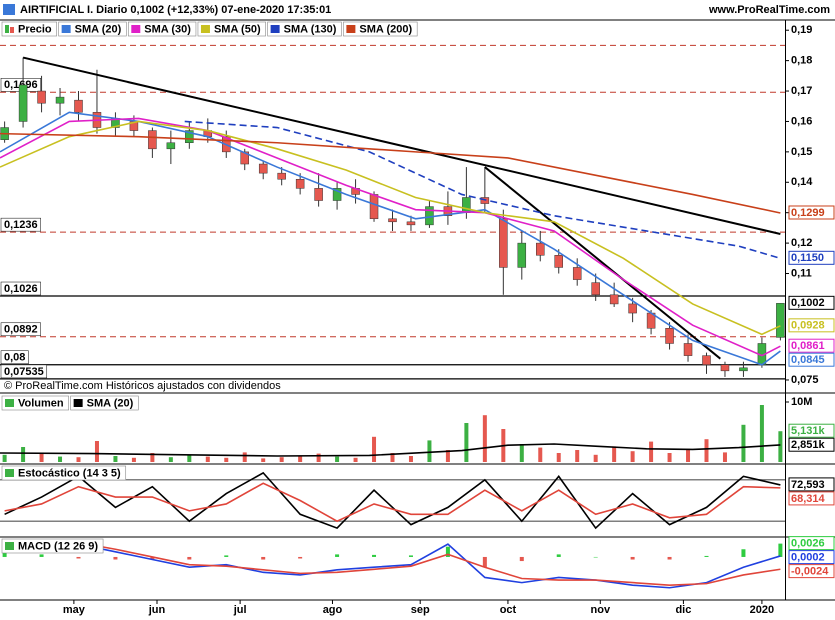 The image size is (835, 620). Describe the element at coordinates (810, 572) in the screenshot. I see `last-value-label: -0,0024` at that location.